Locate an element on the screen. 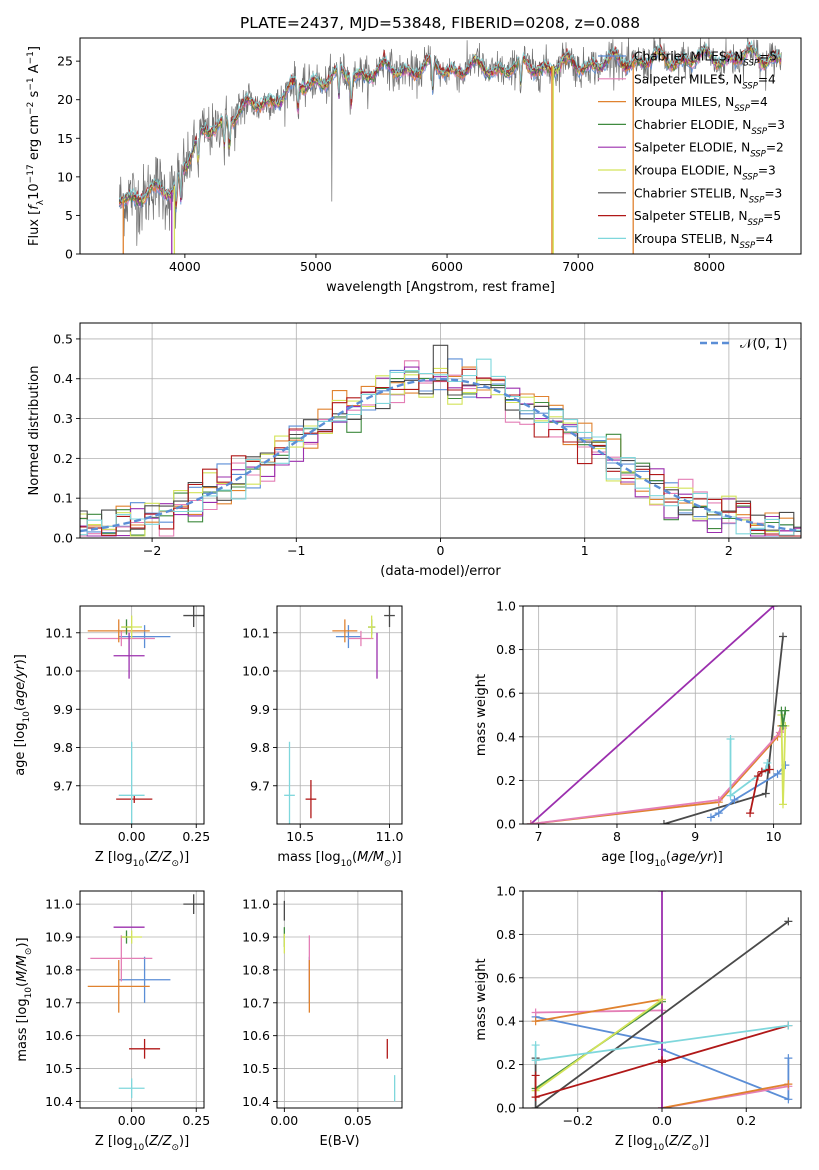  z-mass-axes is located at coordinates (142, 999).